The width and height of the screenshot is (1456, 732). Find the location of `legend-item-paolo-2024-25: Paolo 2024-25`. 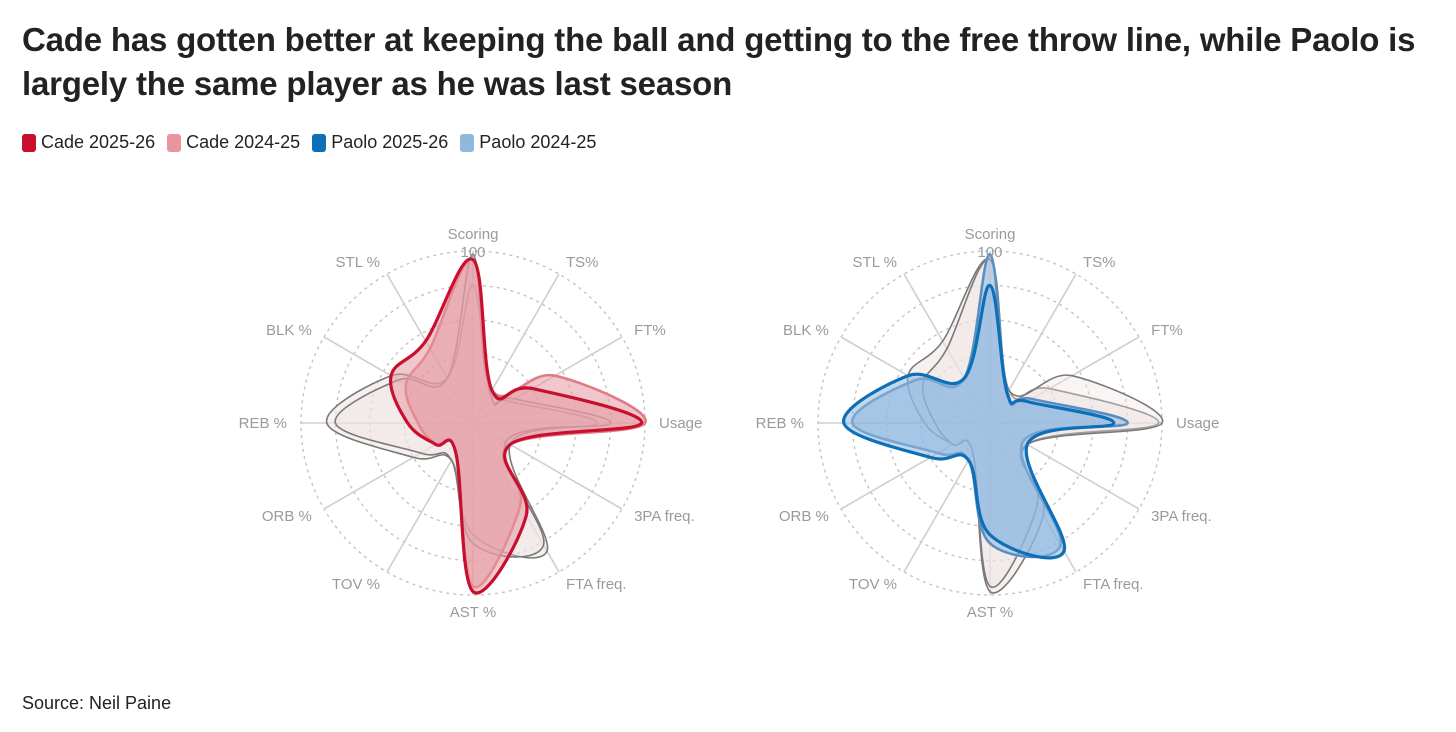

legend-item-paolo-2024-25: Paolo 2024-25 is located at coordinates (528, 142).